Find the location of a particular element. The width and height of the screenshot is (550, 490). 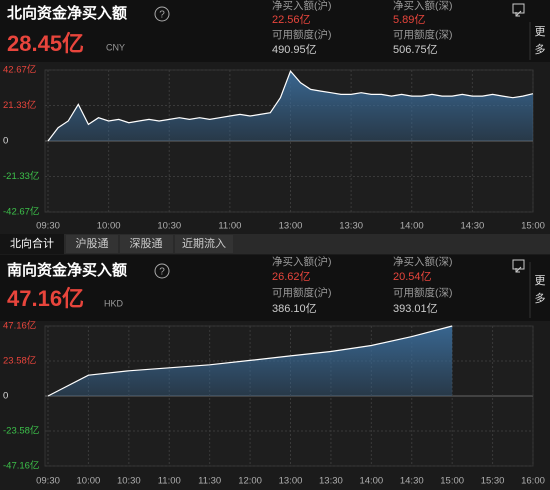

tab-label: 近期流入 is located at coordinates (204, 243).